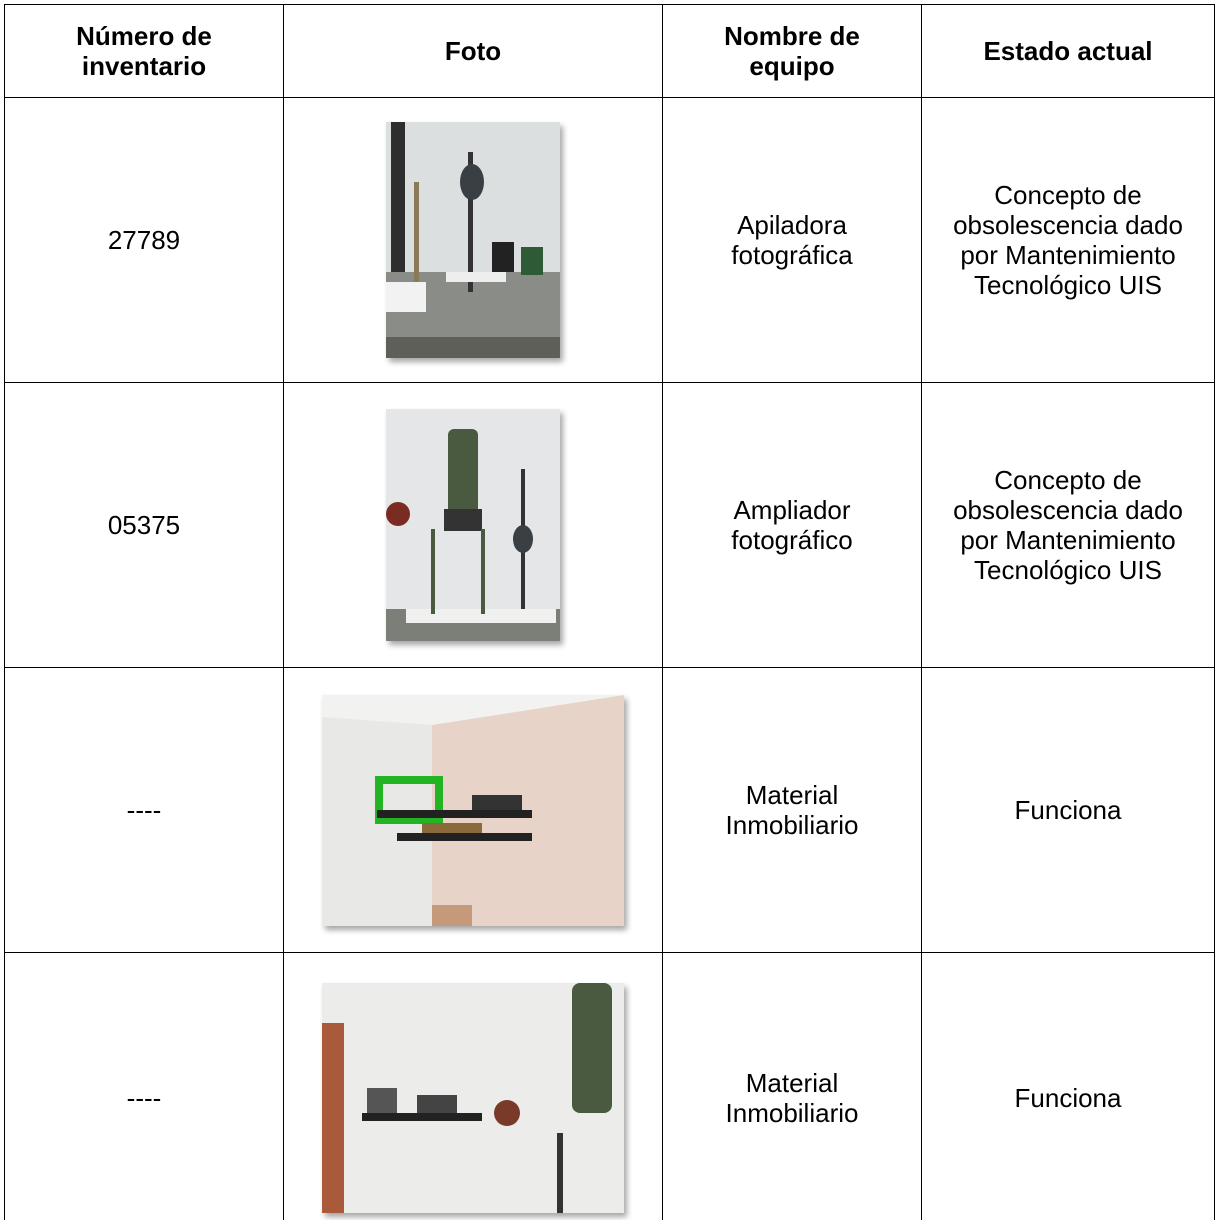  I want to click on header-text: Foto, so click(473, 51).